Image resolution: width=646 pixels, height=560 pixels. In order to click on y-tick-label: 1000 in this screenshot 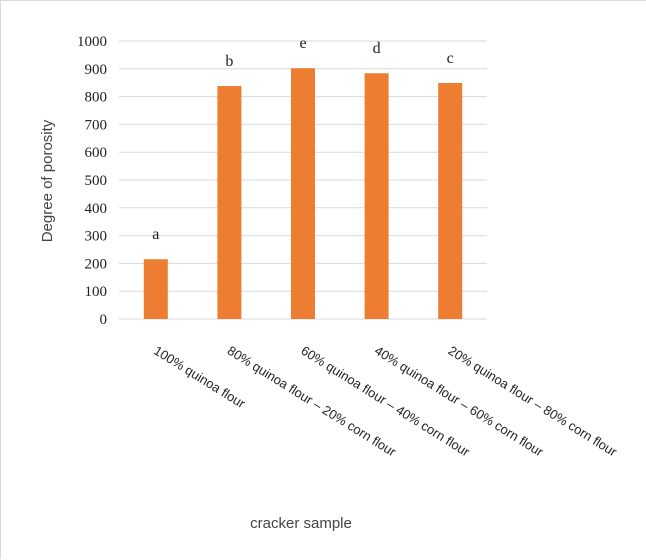, I will do `click(92, 42)`.